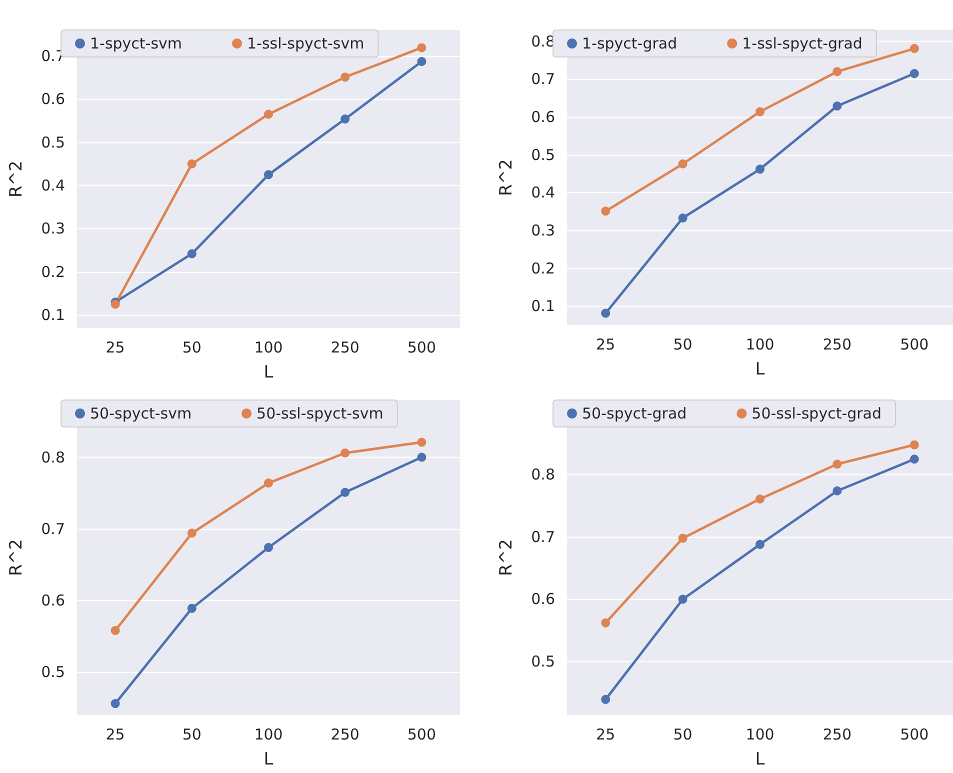  I want to click on legend-label: 50-ssl-spyct-svm, so click(320, 413).